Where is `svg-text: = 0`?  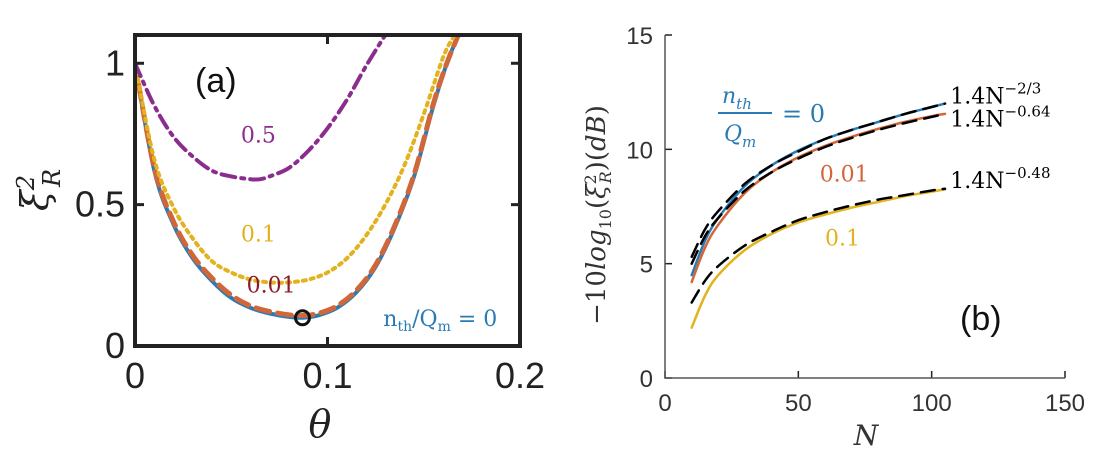 svg-text: = 0 is located at coordinates (803, 114).